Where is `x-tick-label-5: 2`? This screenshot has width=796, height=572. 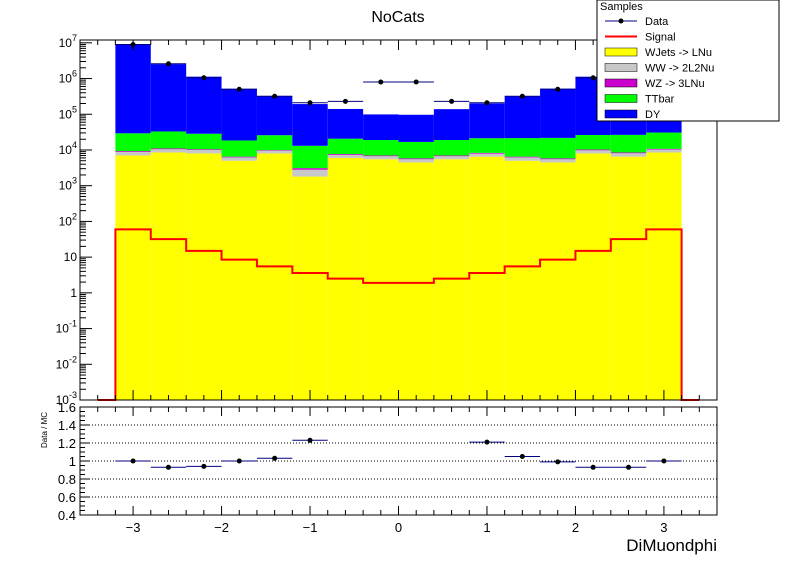
x-tick-label-5: 2 is located at coordinates (575, 527).